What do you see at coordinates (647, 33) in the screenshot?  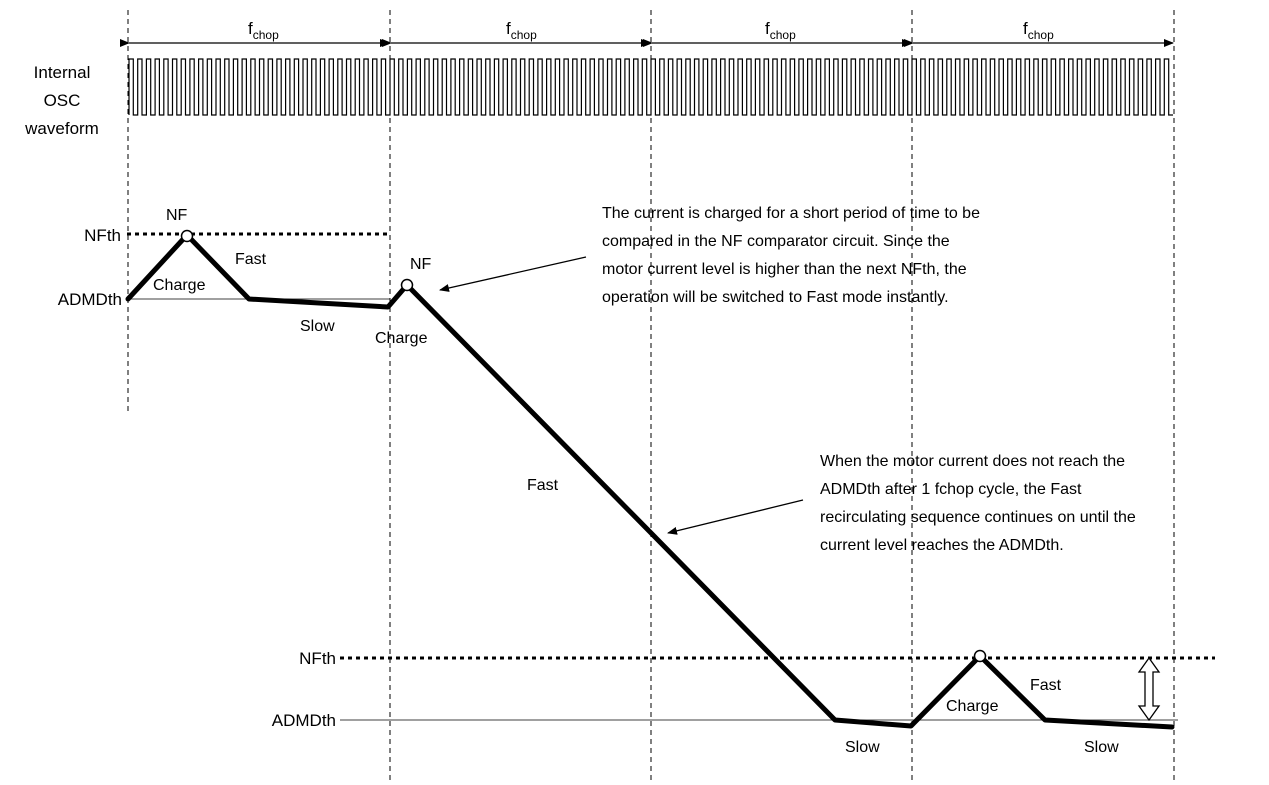 I see `chop-periods: fchop fchop fchop fchop` at bounding box center [647, 33].